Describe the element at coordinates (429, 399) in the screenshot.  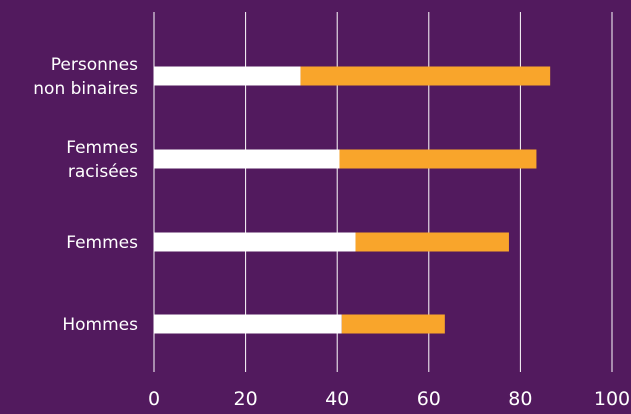
I see `x-tick-label-60: 60` at that location.